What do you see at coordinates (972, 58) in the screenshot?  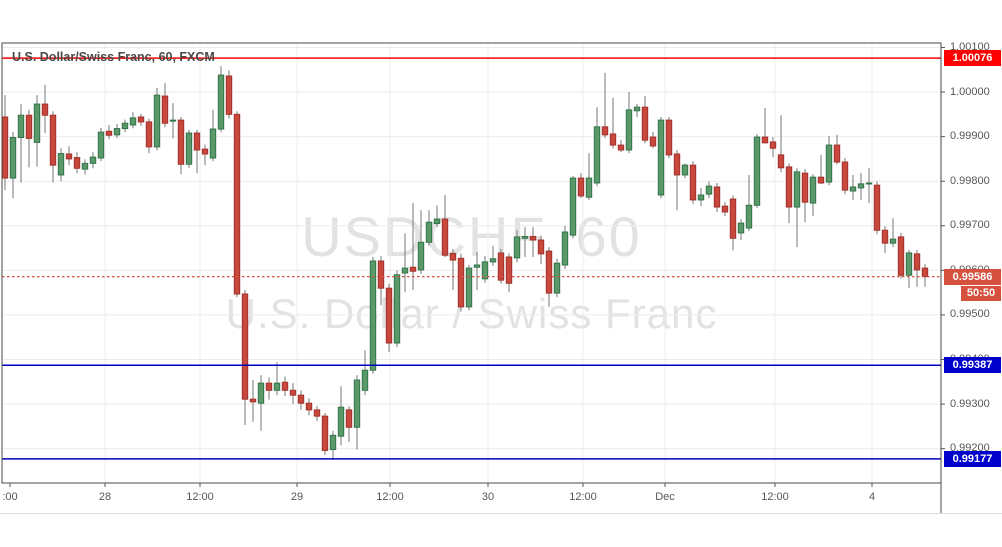 I see `price-level-tag: 1.00076` at bounding box center [972, 58].